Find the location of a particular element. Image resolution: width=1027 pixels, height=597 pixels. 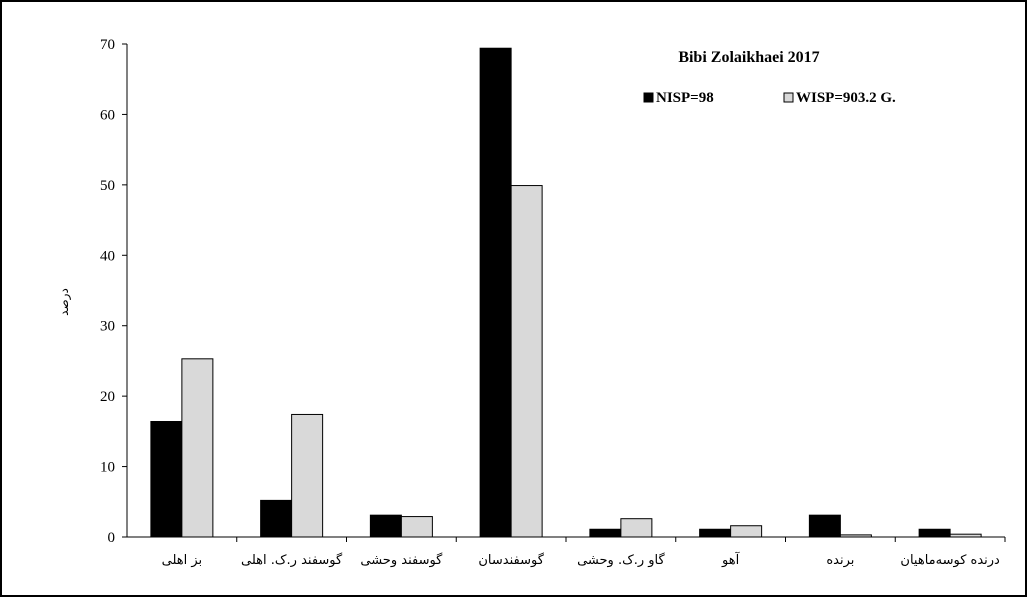

x-category-label: درنده کوسه‌ماهیان is located at coordinates (950, 560).